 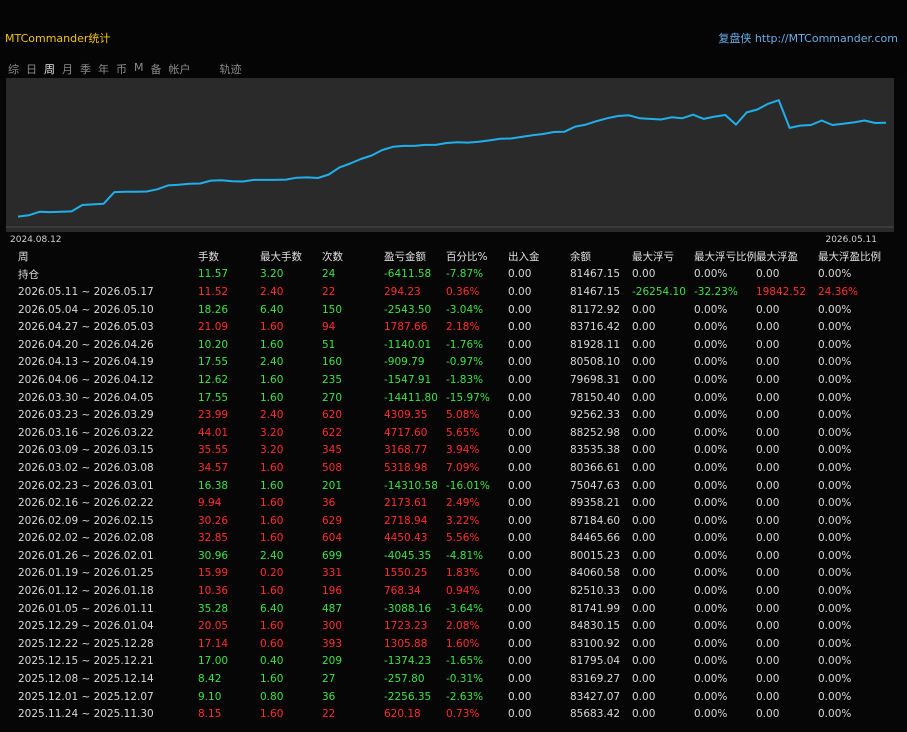 What do you see at coordinates (595, 643) in the screenshot?
I see `cell-balance: 83100.92` at bounding box center [595, 643].